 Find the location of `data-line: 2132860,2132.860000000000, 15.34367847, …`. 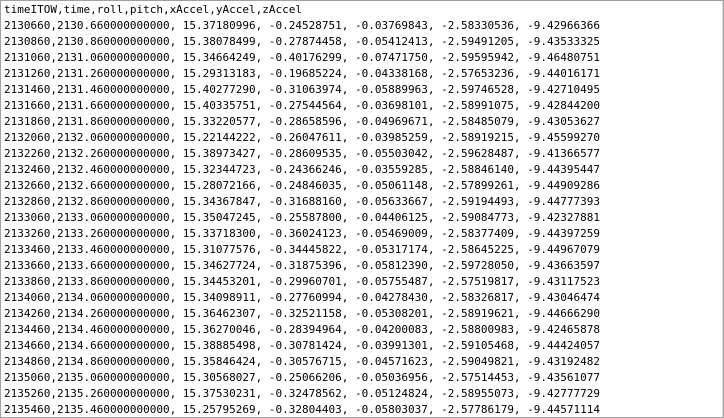

data-line: 2132860,2132.860000000000, 15.34367847, … is located at coordinates (302, 201).